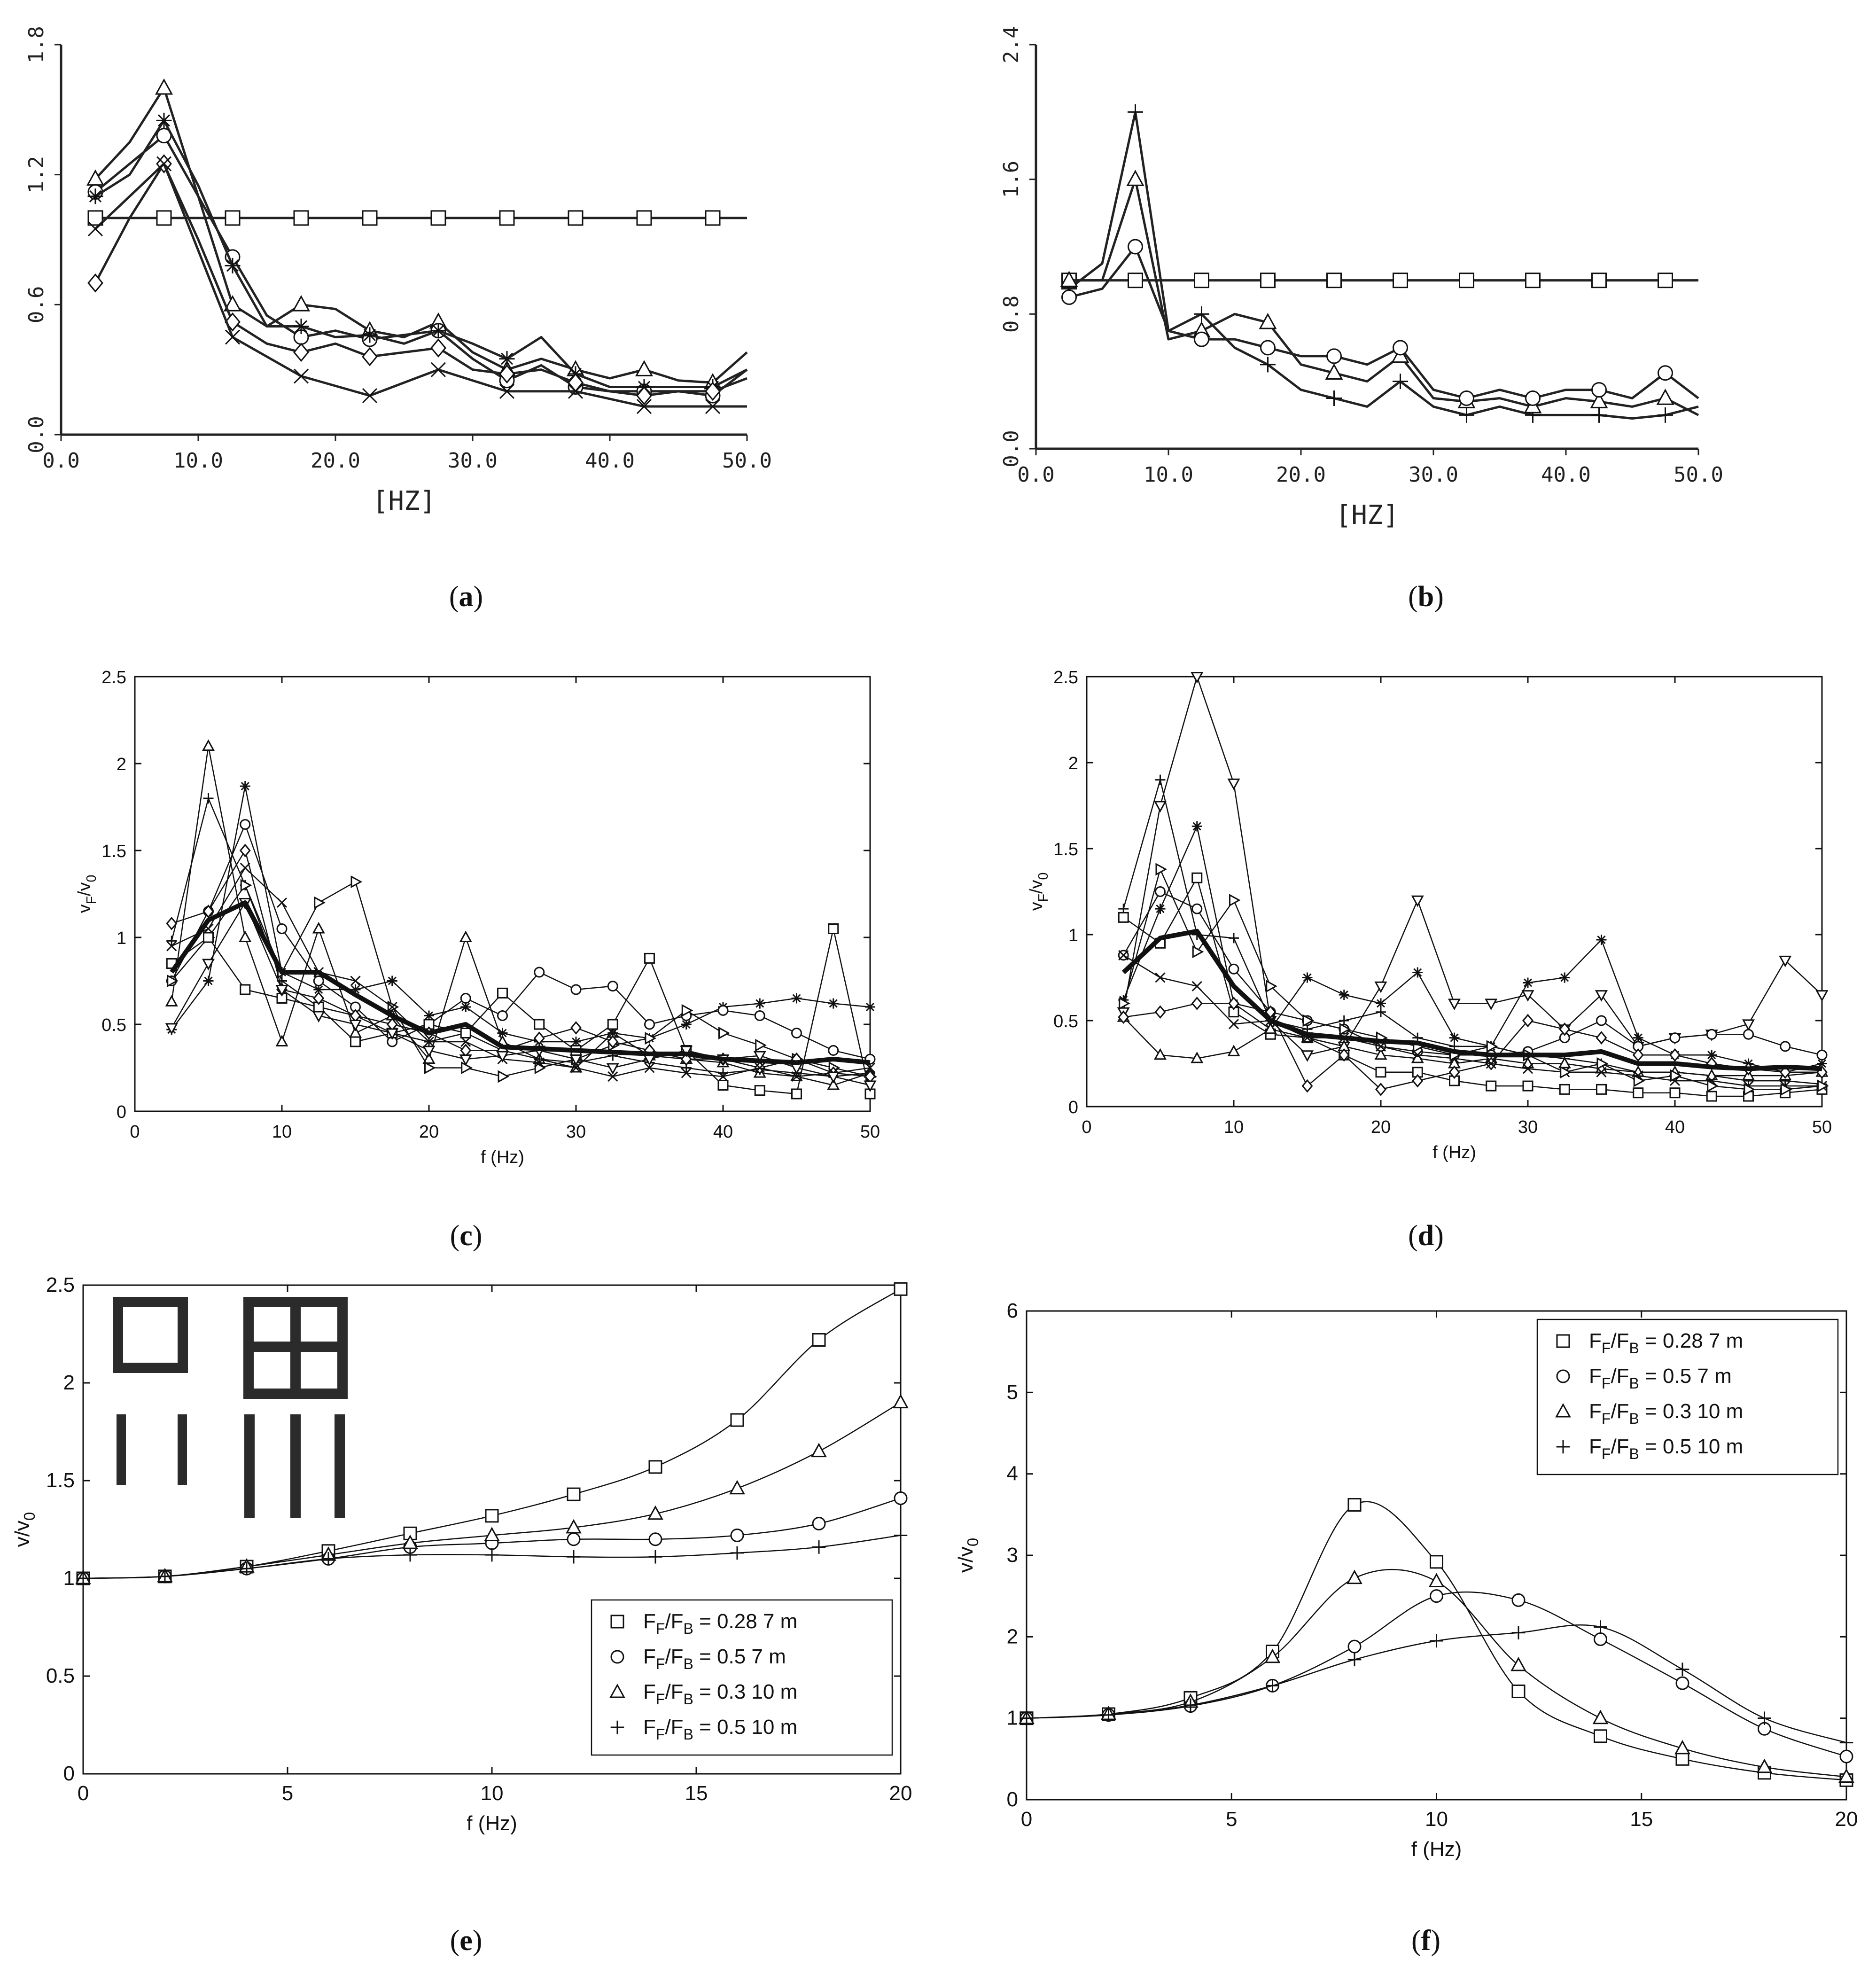  What do you see at coordinates (22, 1534) in the screenshot?
I see `y-axis-label-main: v/v` at bounding box center [22, 1534].